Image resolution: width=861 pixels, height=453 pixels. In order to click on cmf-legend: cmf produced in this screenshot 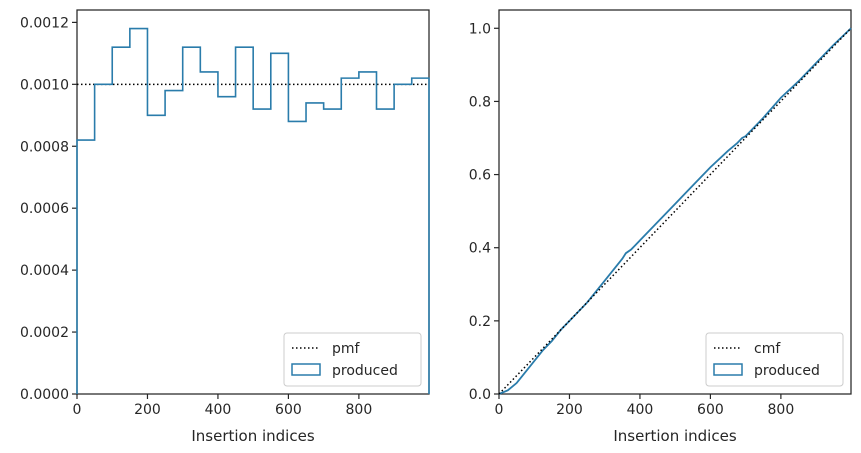, I will do `click(774, 359)`.